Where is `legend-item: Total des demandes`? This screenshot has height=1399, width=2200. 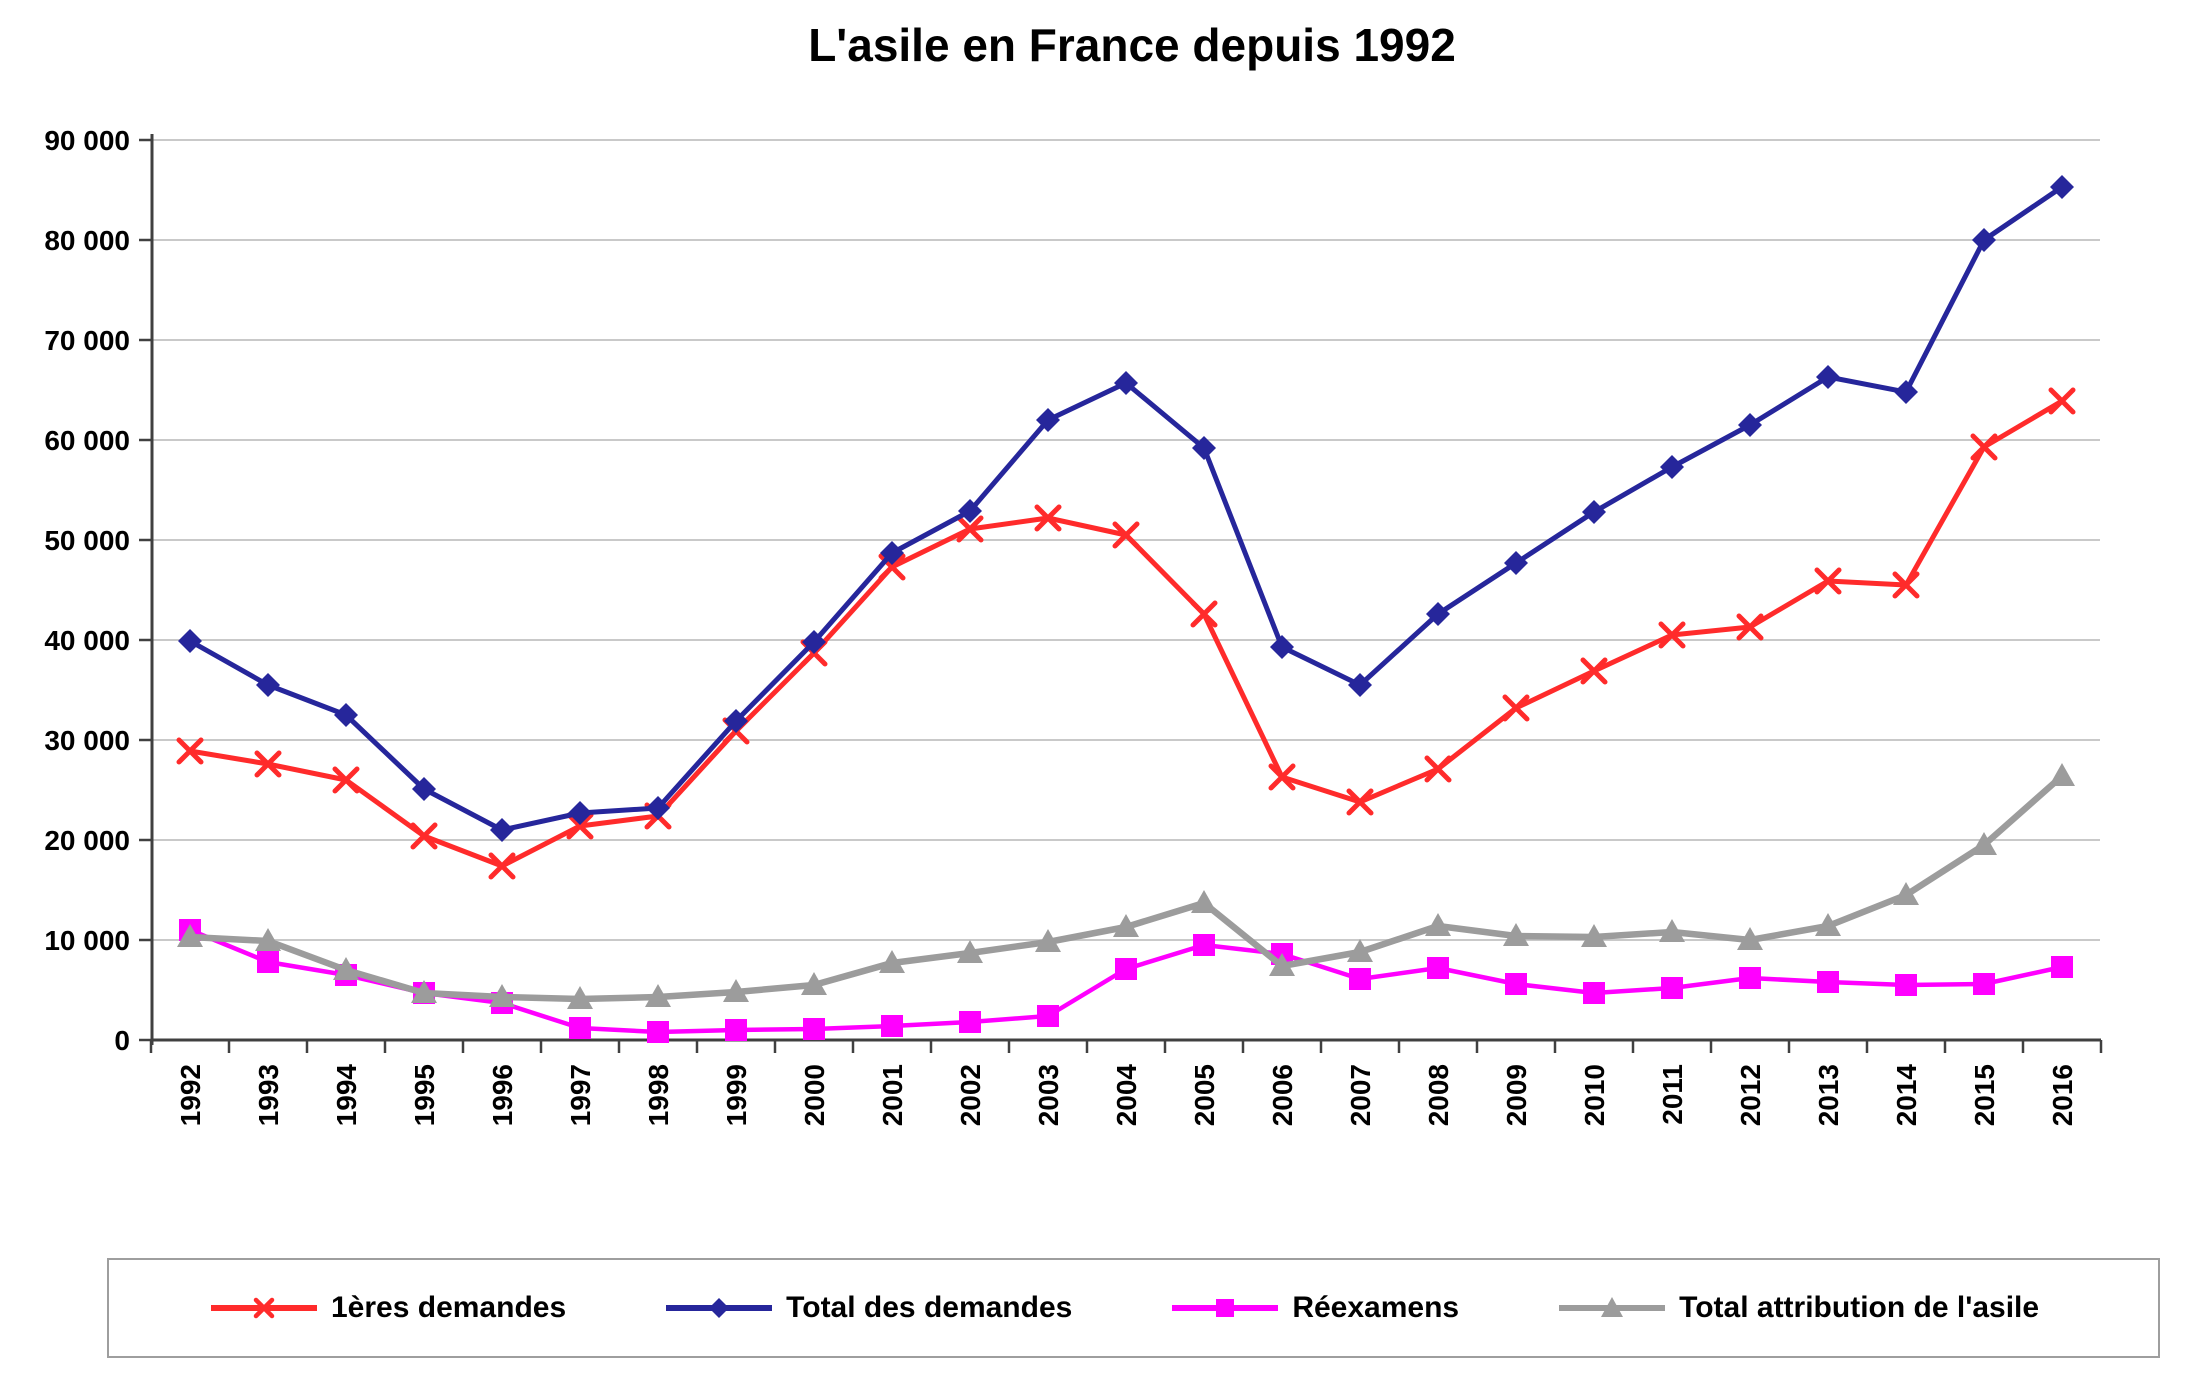
legend-item: Total des demandes is located at coordinates (868, 1308).